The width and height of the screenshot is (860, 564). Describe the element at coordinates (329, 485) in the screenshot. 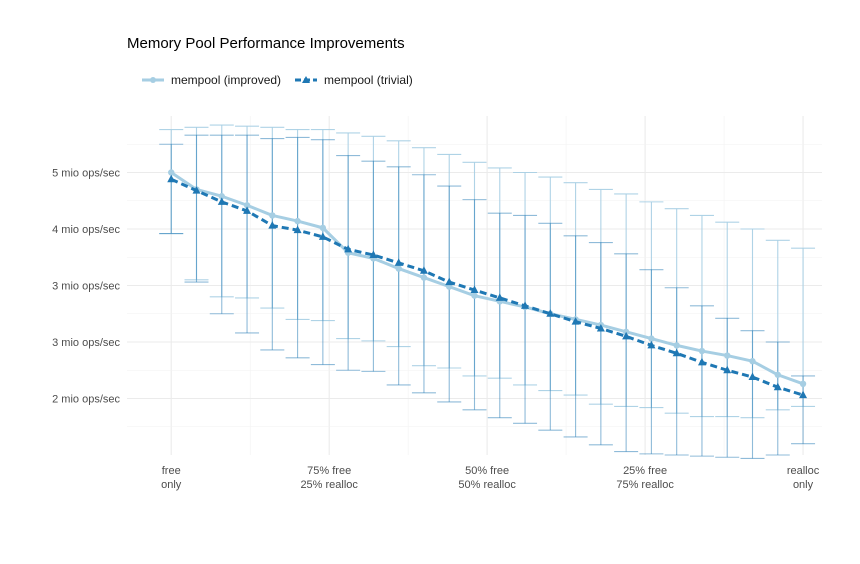

I see `x-tick-label-line2: 25% realloc` at that location.